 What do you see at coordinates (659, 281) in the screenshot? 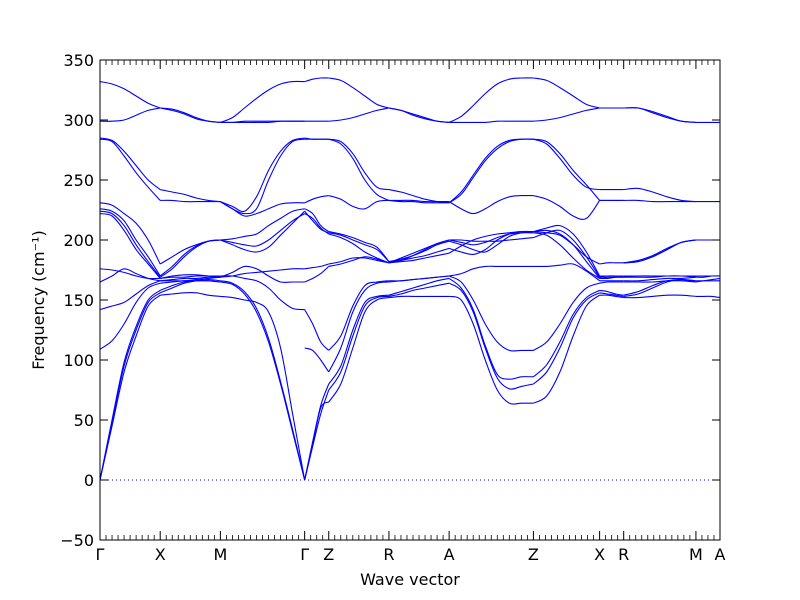
I see `branch-line-seg9-b3` at bounding box center [659, 281].